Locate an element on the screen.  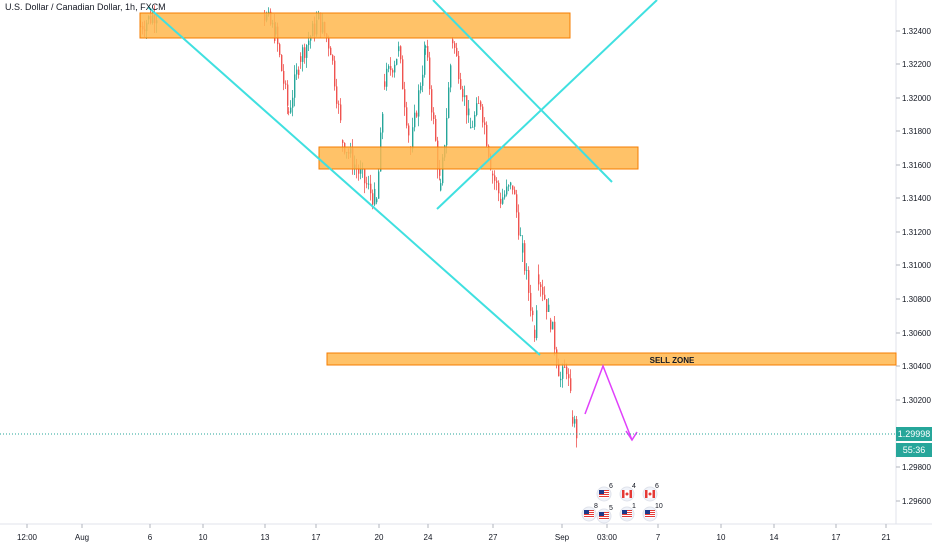
time-tick-label: 20 is located at coordinates (379, 537).